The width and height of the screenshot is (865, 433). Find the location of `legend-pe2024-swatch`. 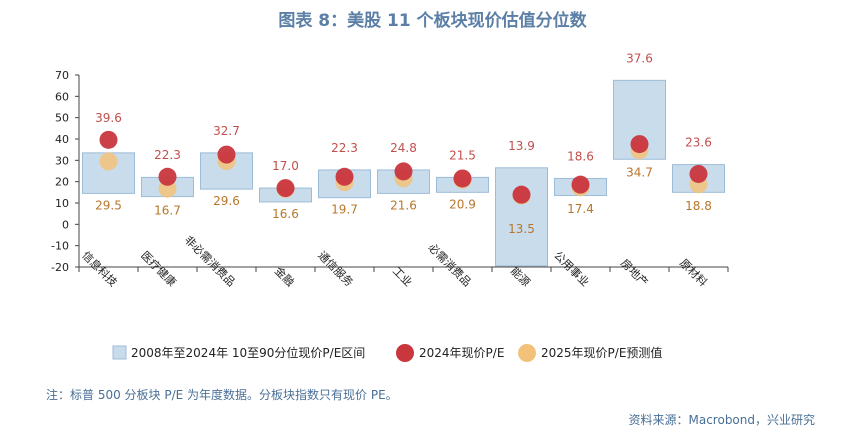

legend-pe2024-swatch is located at coordinates (405, 353).